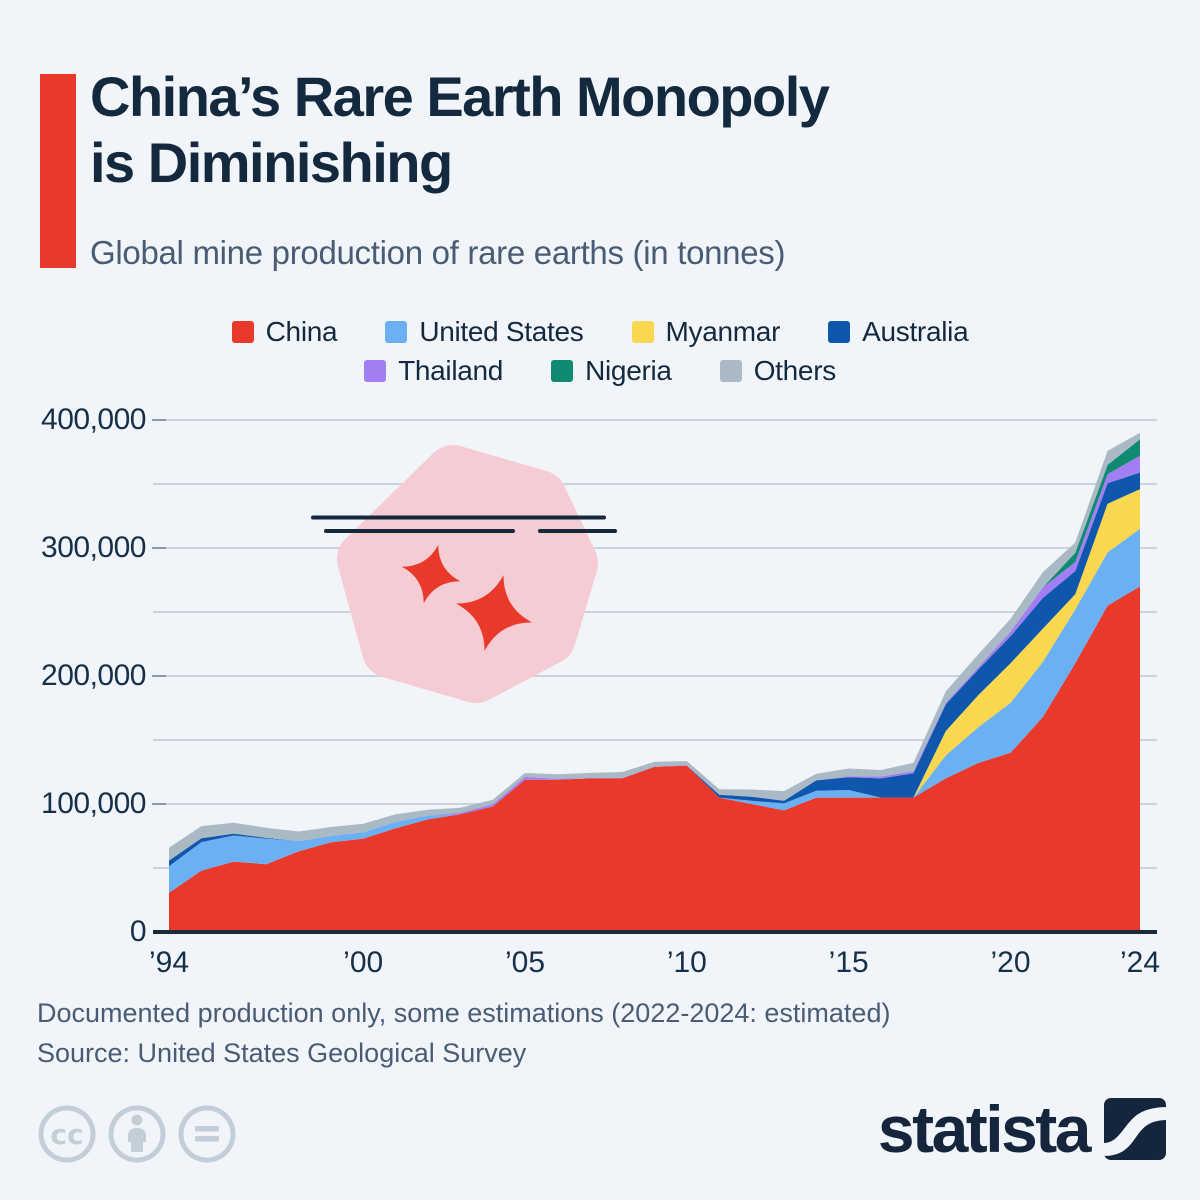  I want to click on cc-license-icons: cc, so click(137, 1134).